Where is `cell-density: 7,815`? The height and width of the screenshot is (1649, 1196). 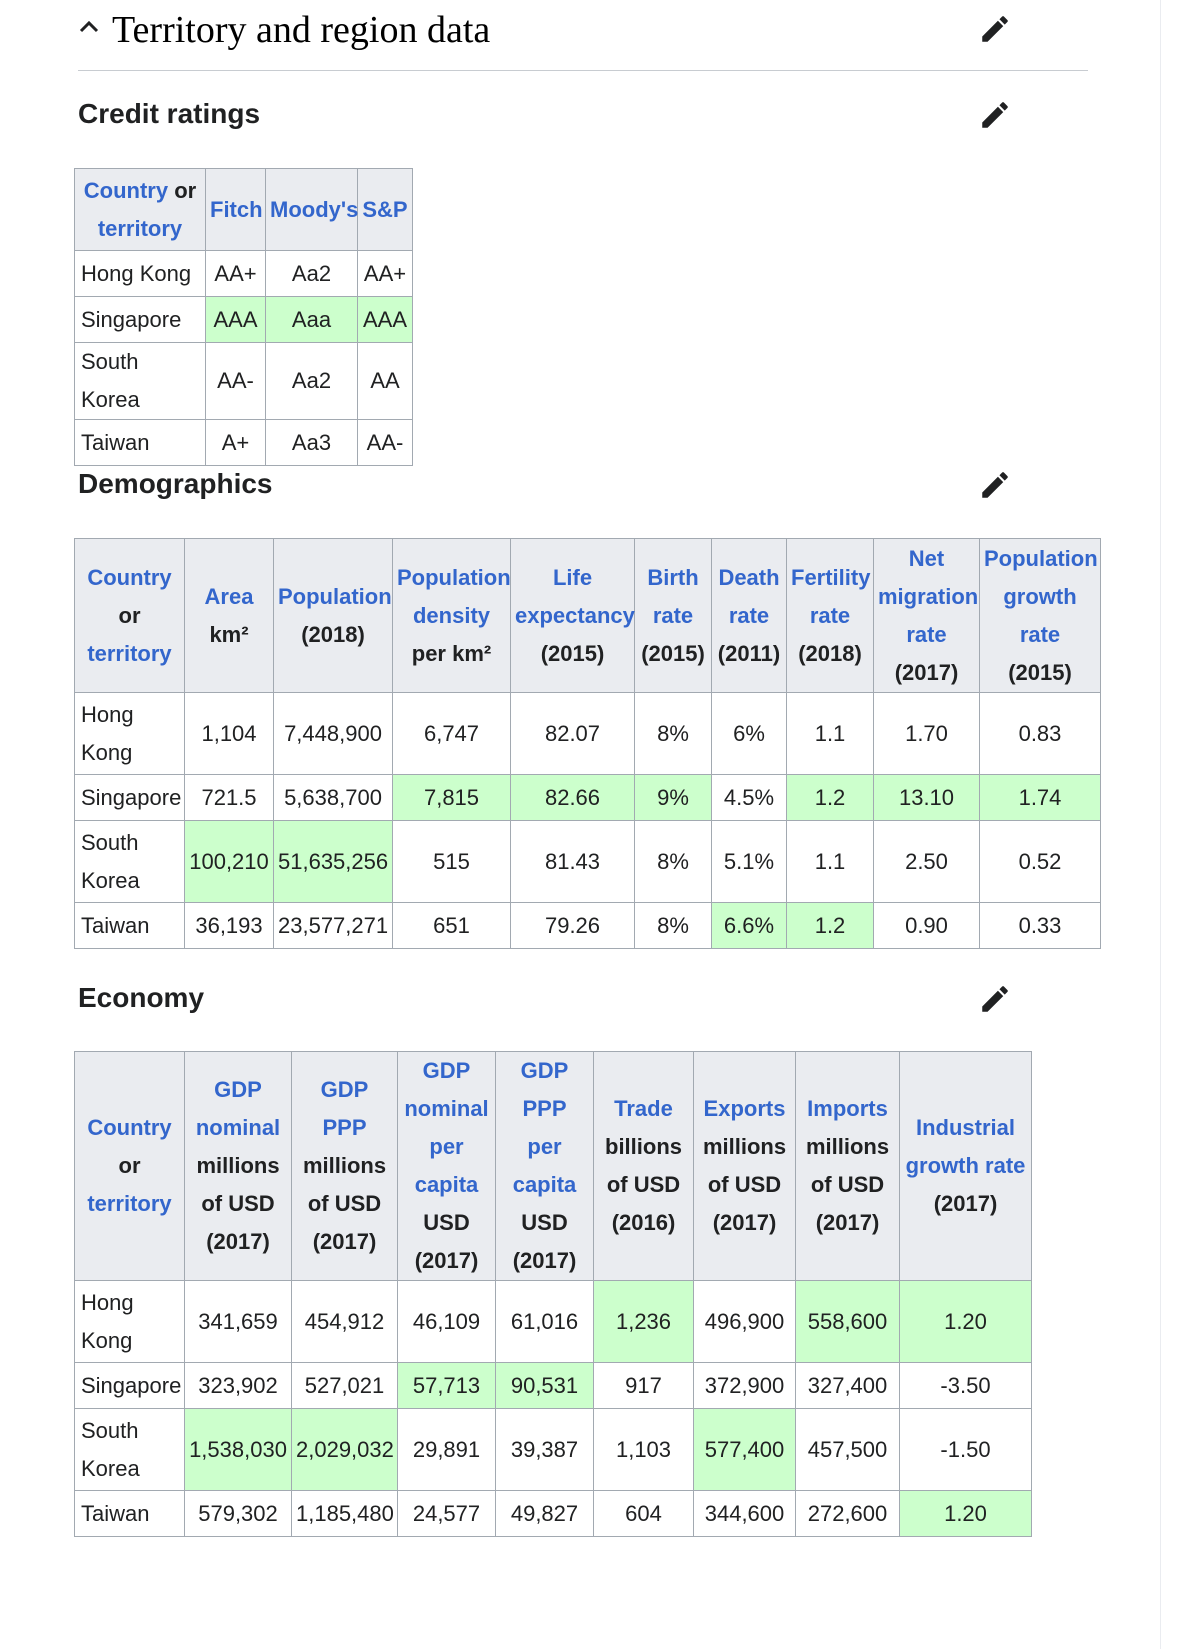 cell-density: 7,815 is located at coordinates (451, 797).